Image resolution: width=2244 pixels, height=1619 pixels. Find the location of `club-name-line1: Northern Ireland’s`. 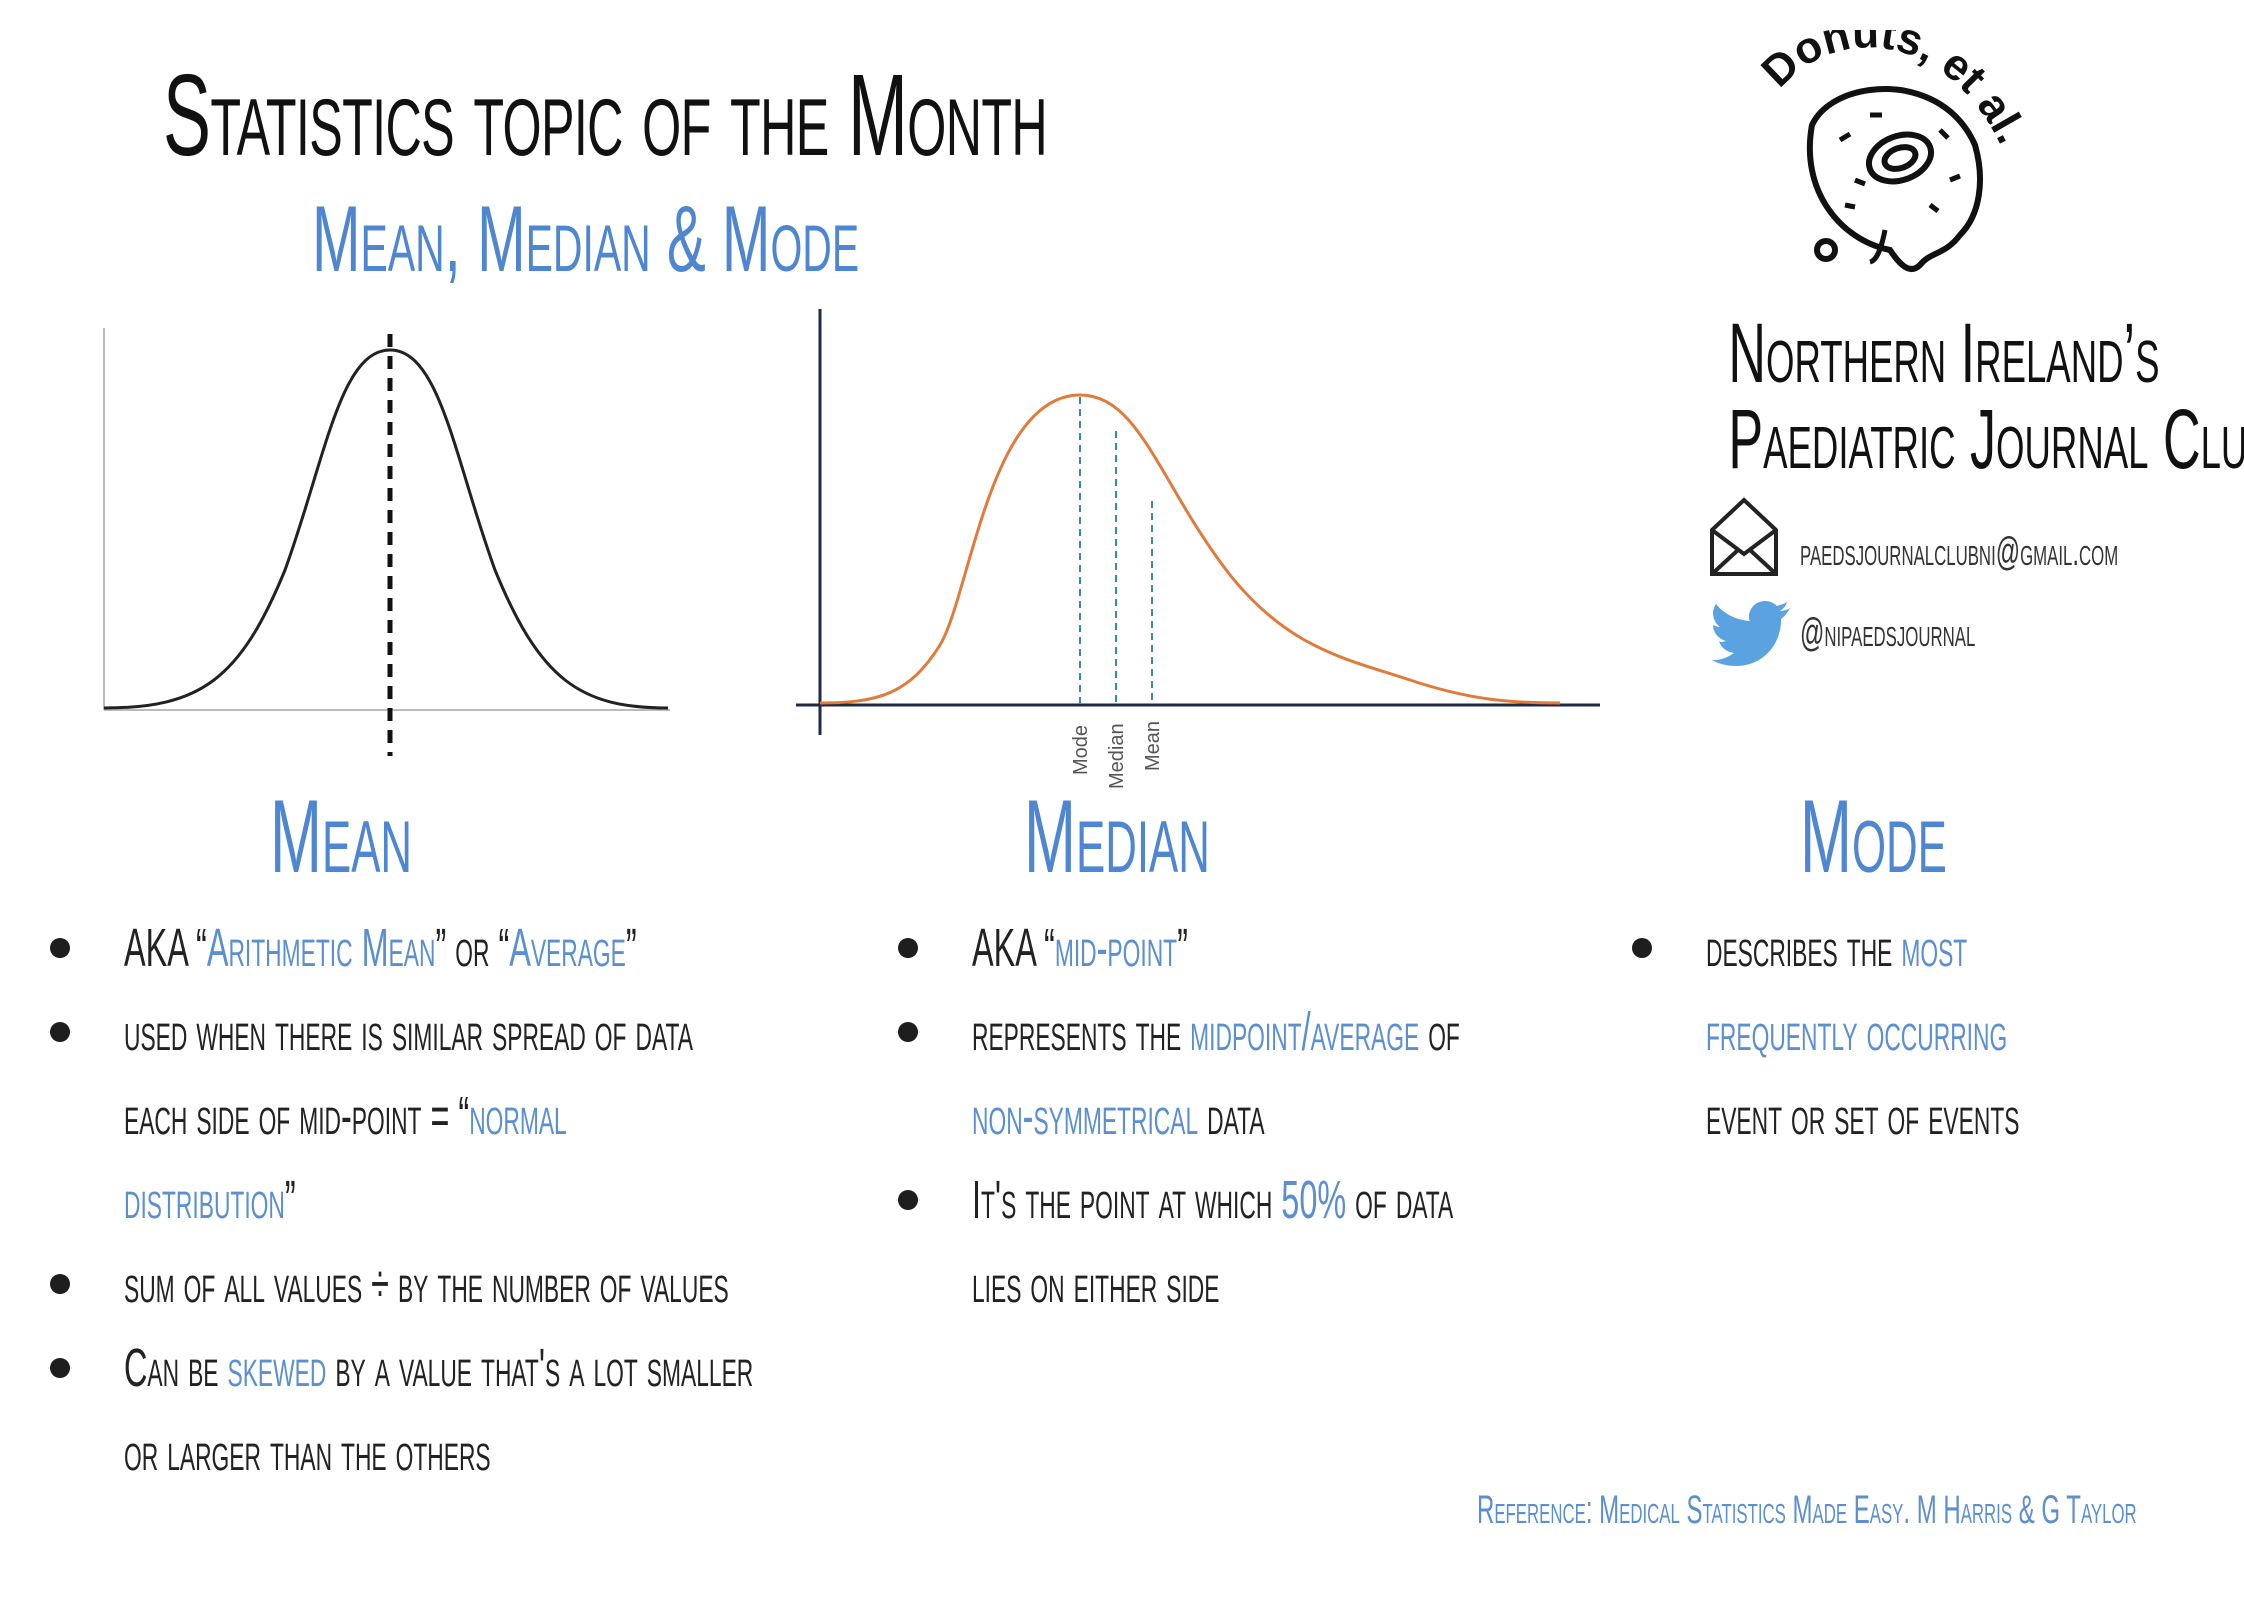

club-name-line1: Northern Ireland’s is located at coordinates (1944, 353).